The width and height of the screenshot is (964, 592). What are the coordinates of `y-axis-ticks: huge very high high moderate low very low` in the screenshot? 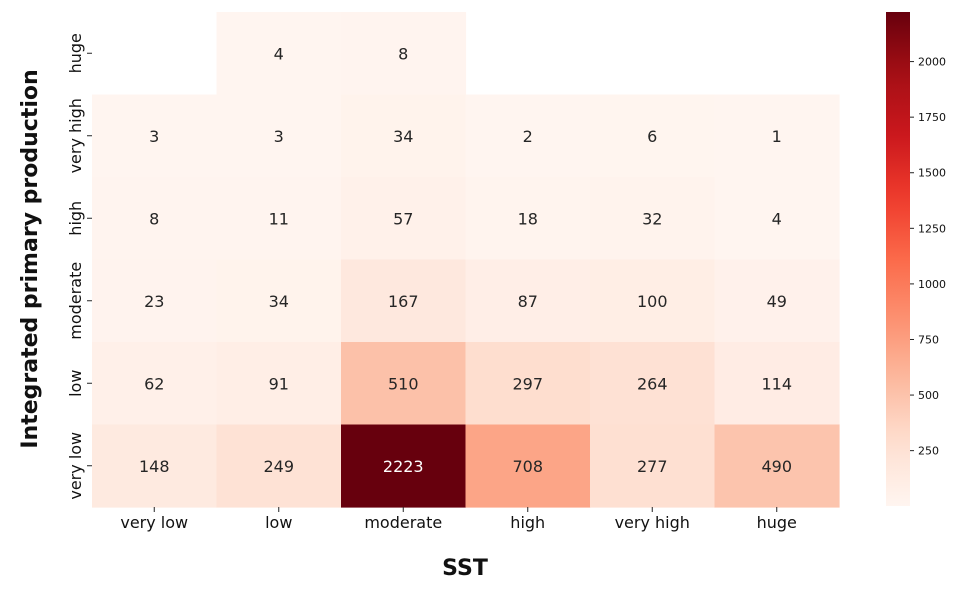 It's located at (79, 266).